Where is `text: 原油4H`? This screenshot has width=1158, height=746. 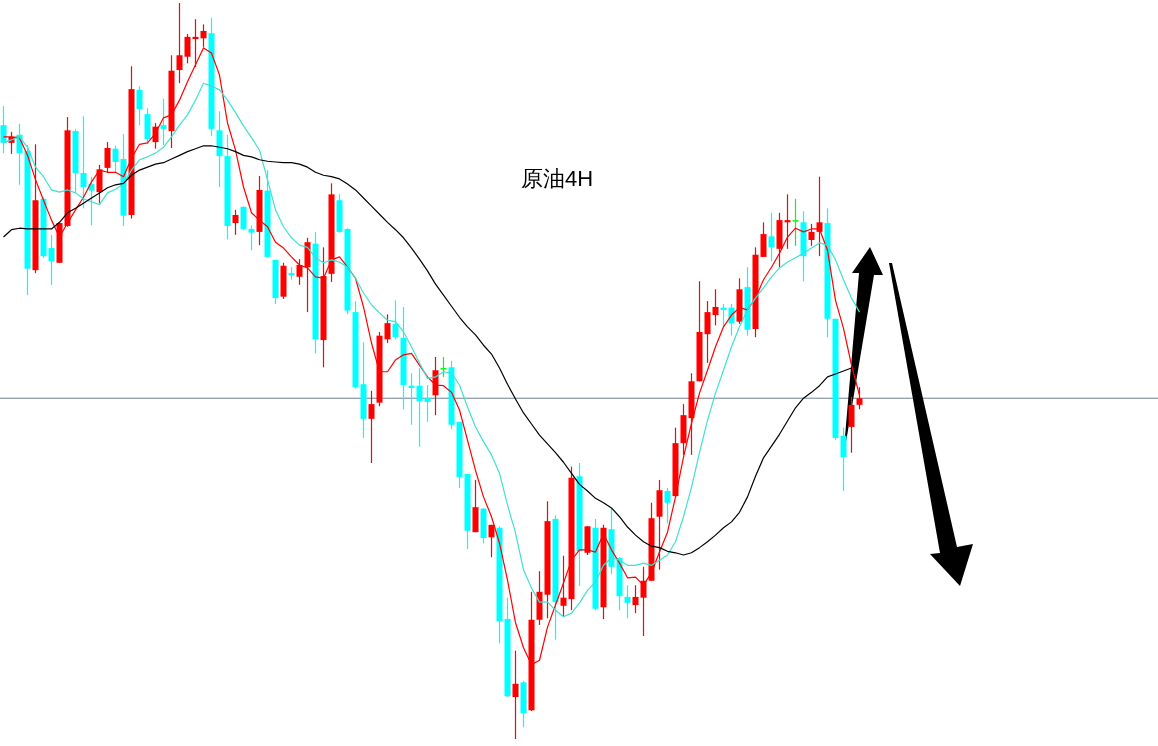
text: 原油4H is located at coordinates (557, 178).